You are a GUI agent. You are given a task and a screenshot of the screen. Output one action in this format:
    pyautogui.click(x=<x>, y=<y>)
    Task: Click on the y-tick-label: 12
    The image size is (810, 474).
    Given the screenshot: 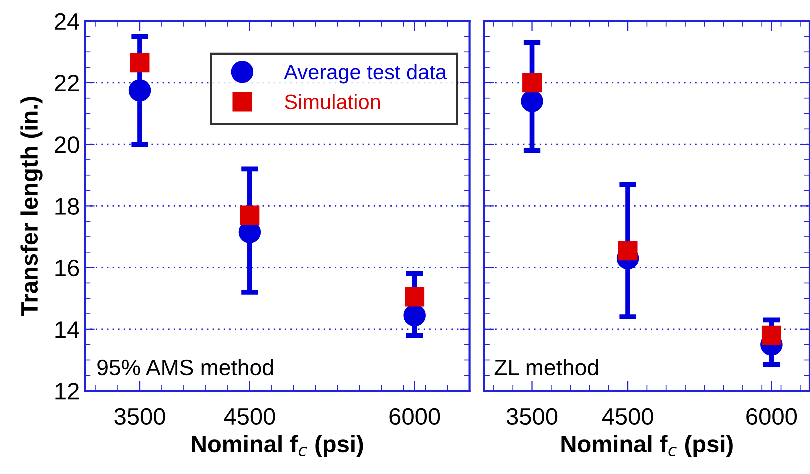 What is the action you would take?
    pyautogui.click(x=68, y=391)
    